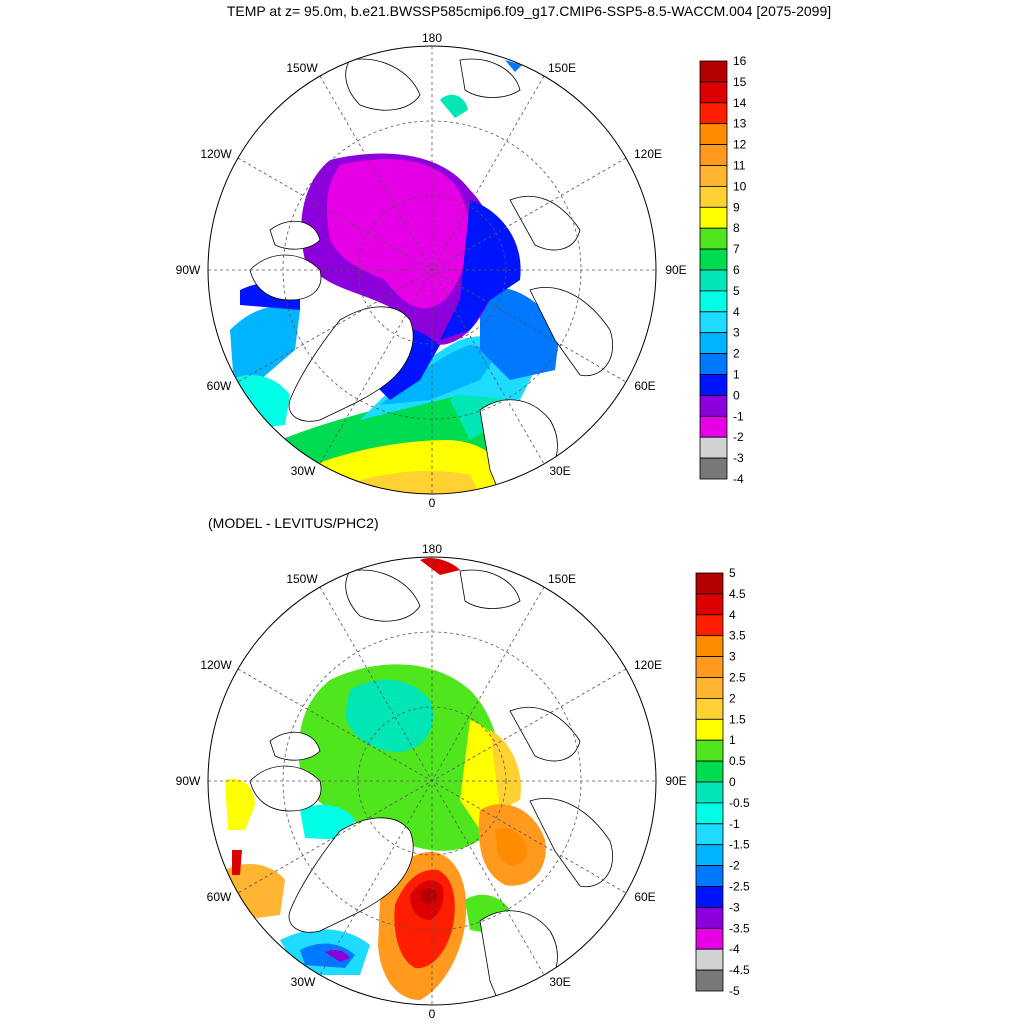 This screenshot has width=1024, height=1024. Describe the element at coordinates (737, 719) in the screenshot. I see `bottom-colorbar-label-7: 1.5` at that location.